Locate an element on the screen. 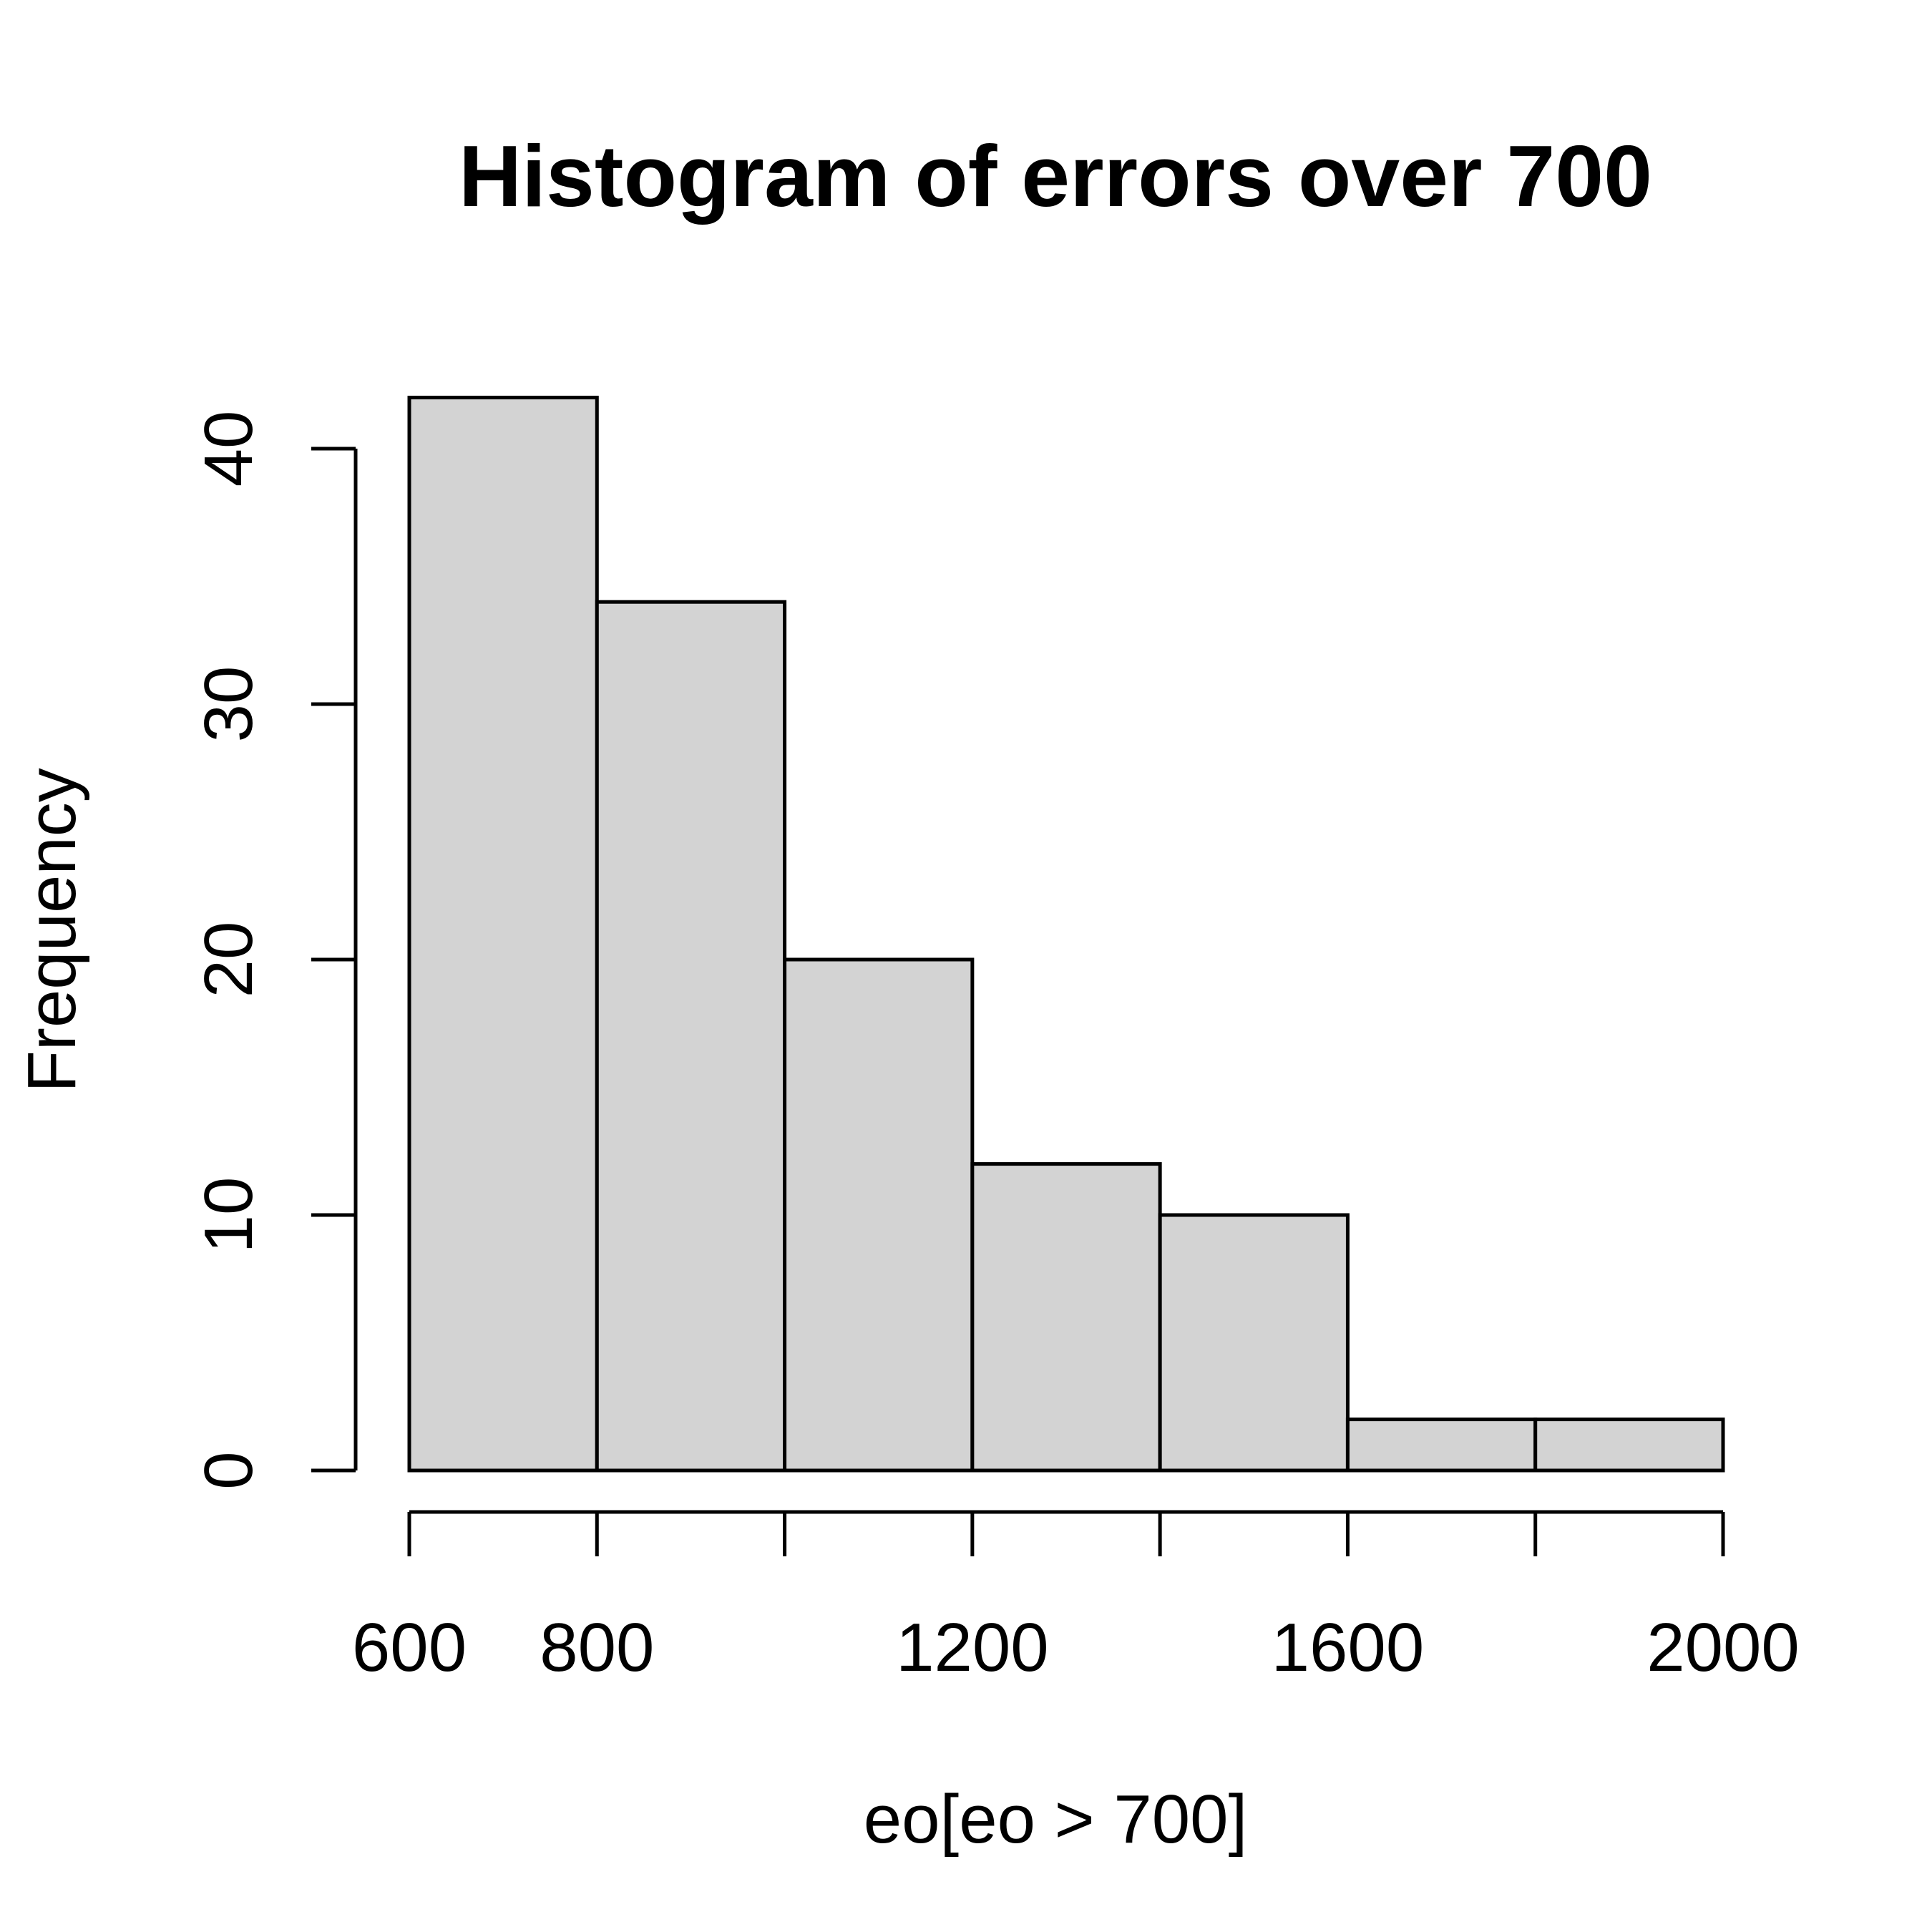 The width and height of the screenshot is (1932, 1932). x-axis-title: eo[eo > 700] is located at coordinates (1055, 1819).